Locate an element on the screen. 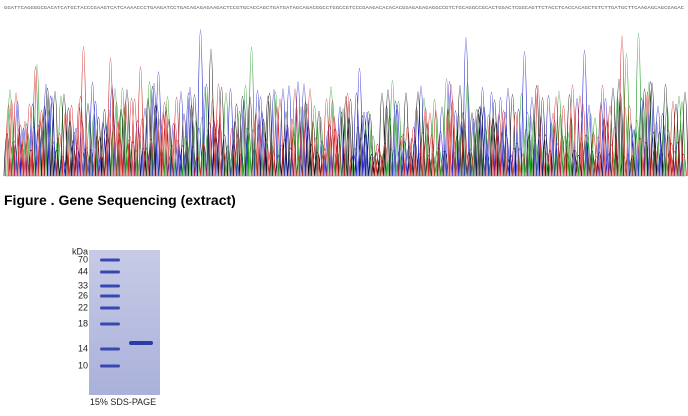  marker-label: 14 is located at coordinates (83, 348).